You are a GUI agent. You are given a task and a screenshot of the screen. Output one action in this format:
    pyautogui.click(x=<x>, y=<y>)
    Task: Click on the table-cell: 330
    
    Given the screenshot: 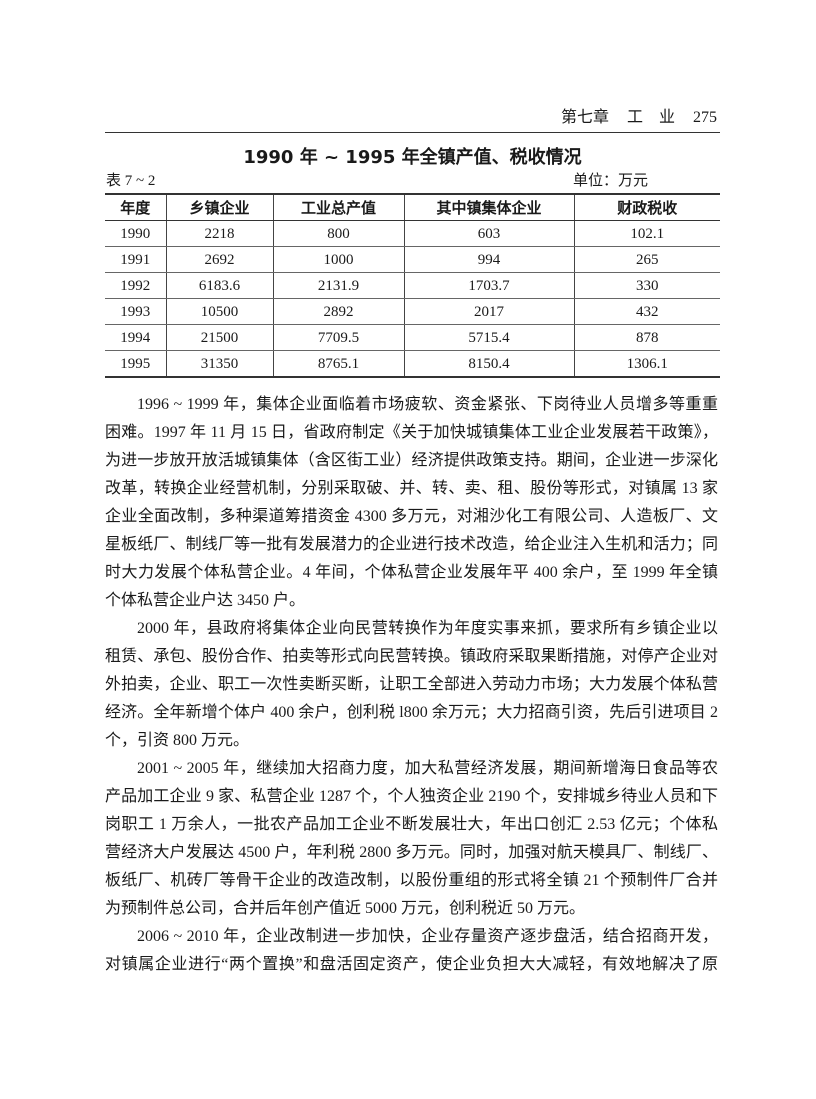 What is the action you would take?
    pyautogui.click(x=646, y=285)
    